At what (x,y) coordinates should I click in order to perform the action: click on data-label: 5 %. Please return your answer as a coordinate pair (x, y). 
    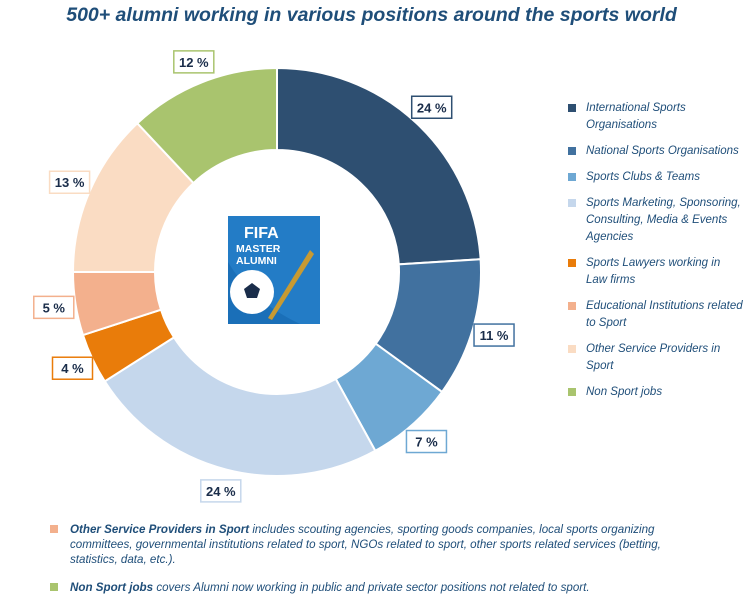
    Looking at the image, I should click on (54, 307).